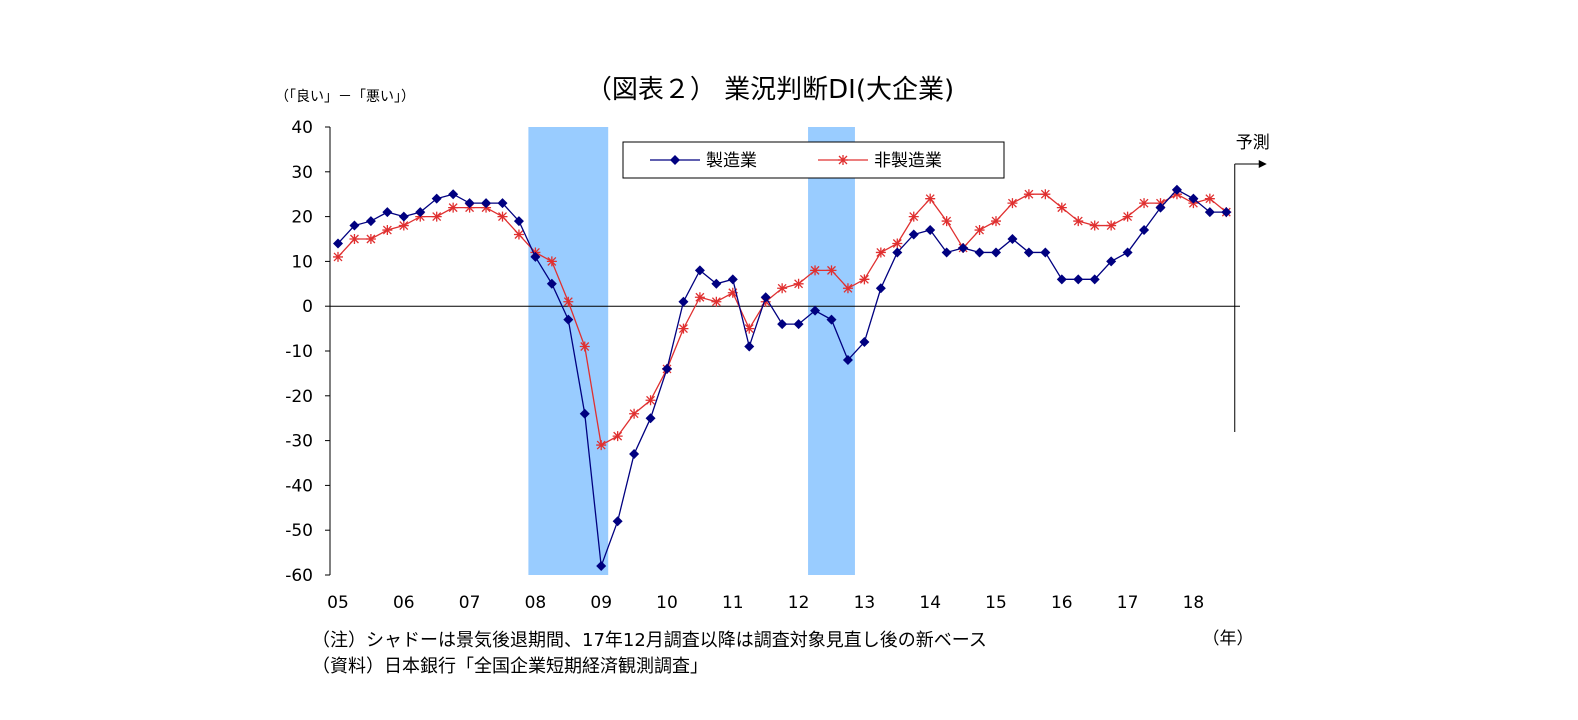  I want to click on y-axis-label: （「良い」－「悪い」）, so click(345, 97).